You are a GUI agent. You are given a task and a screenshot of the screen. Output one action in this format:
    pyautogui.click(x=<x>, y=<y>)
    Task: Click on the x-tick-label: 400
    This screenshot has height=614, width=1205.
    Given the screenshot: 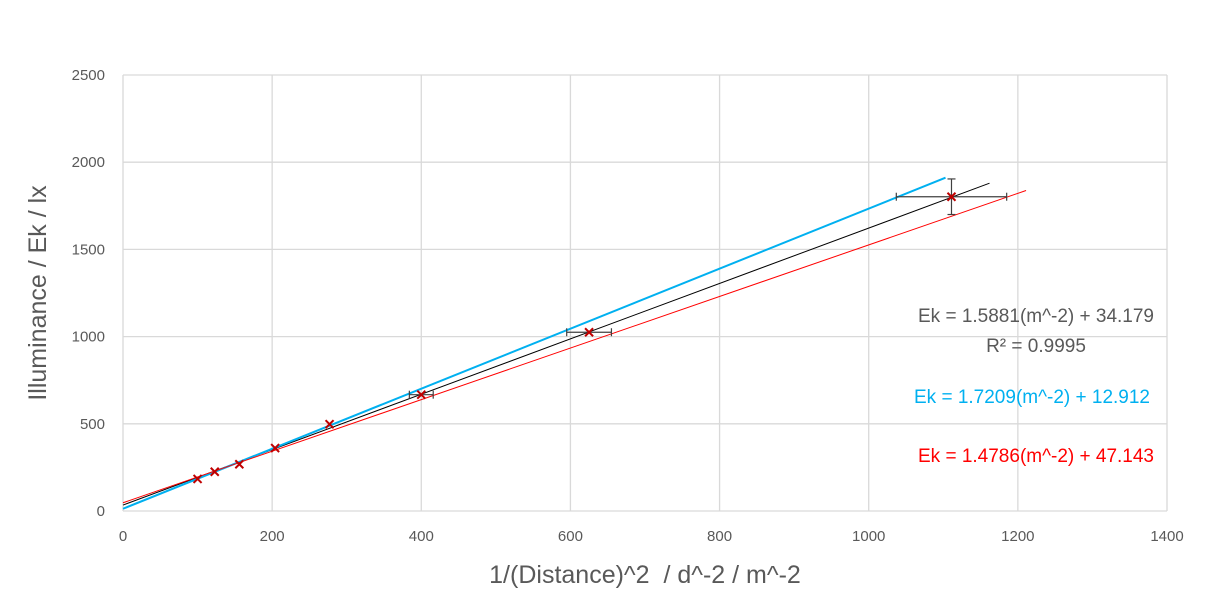 What is the action you would take?
    pyautogui.click(x=421, y=536)
    